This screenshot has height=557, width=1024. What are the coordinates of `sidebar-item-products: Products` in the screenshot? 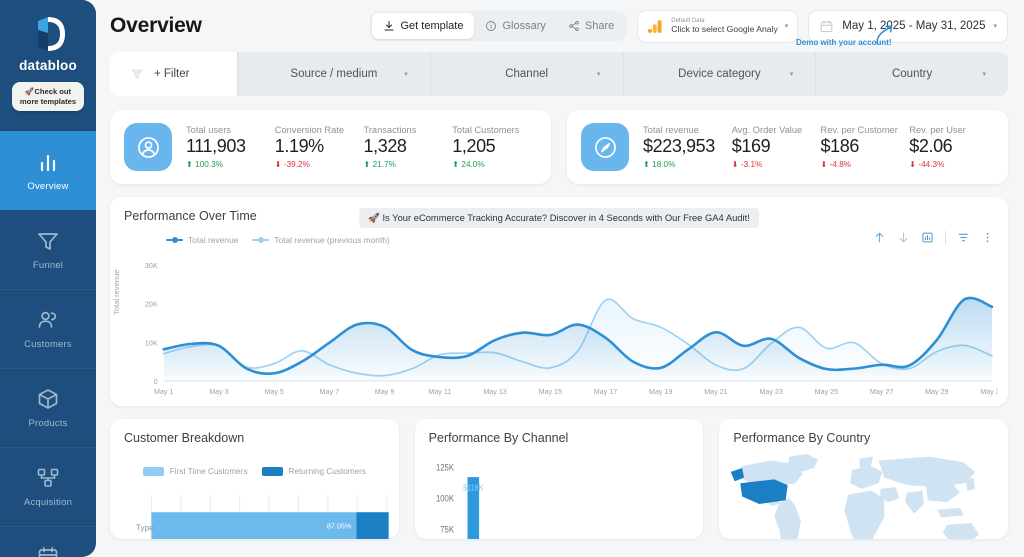 It's located at (48, 407).